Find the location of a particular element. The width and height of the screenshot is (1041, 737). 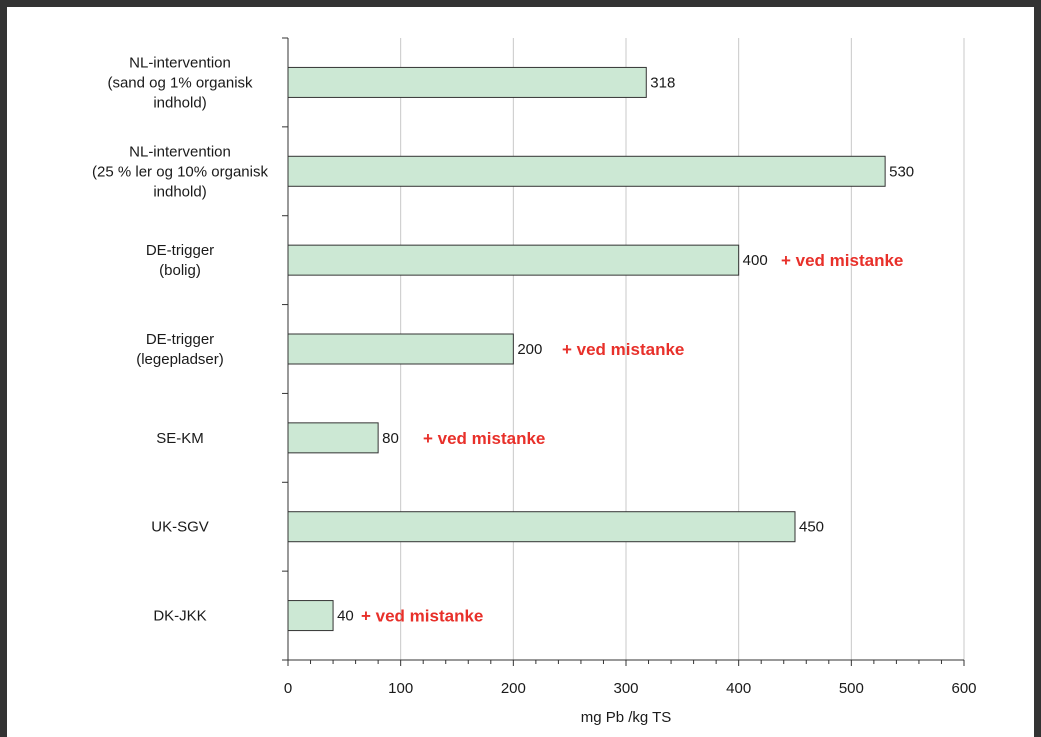

category-label-3-line-0: DE-trigger is located at coordinates (180, 339).